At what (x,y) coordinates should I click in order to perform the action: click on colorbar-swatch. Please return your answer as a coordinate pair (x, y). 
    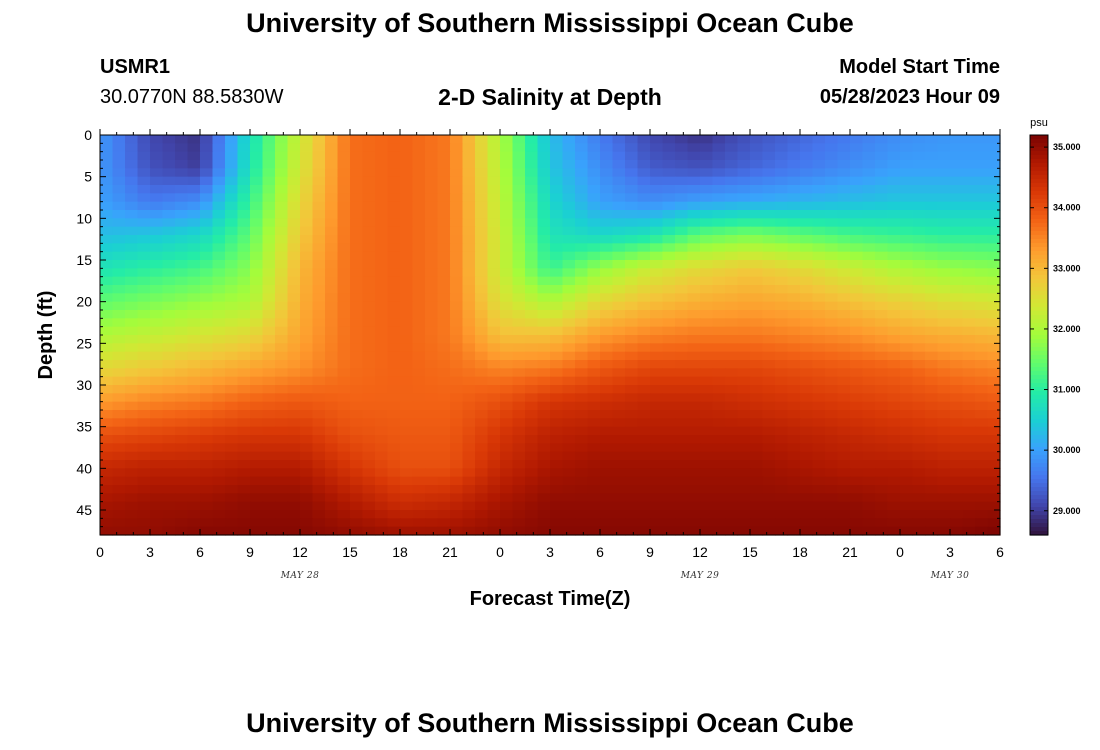
    Looking at the image, I should click on (1039, 337).